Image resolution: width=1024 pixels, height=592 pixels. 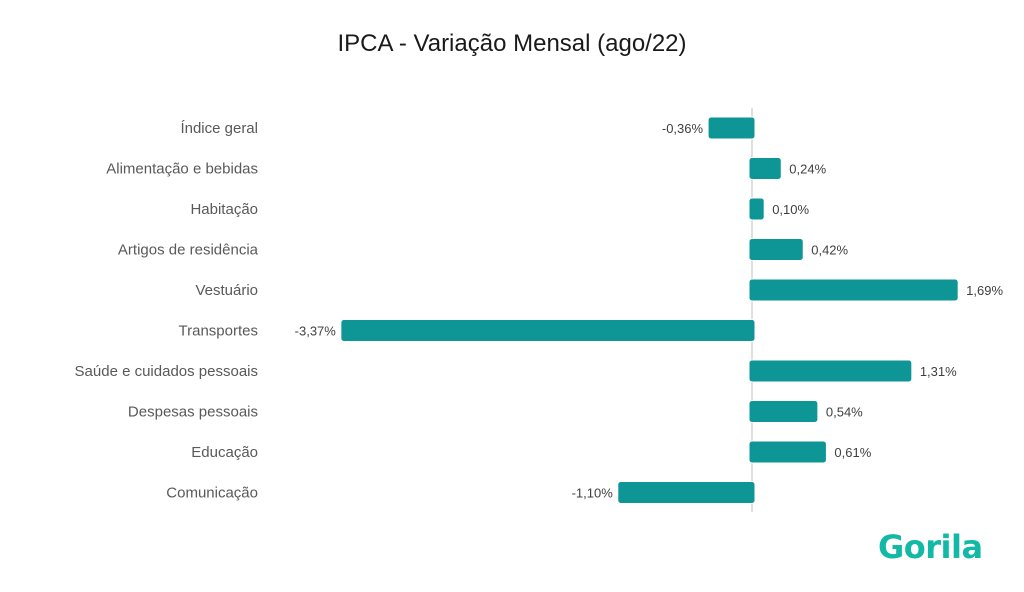 I want to click on category-label: Comunicação, so click(x=212, y=493).